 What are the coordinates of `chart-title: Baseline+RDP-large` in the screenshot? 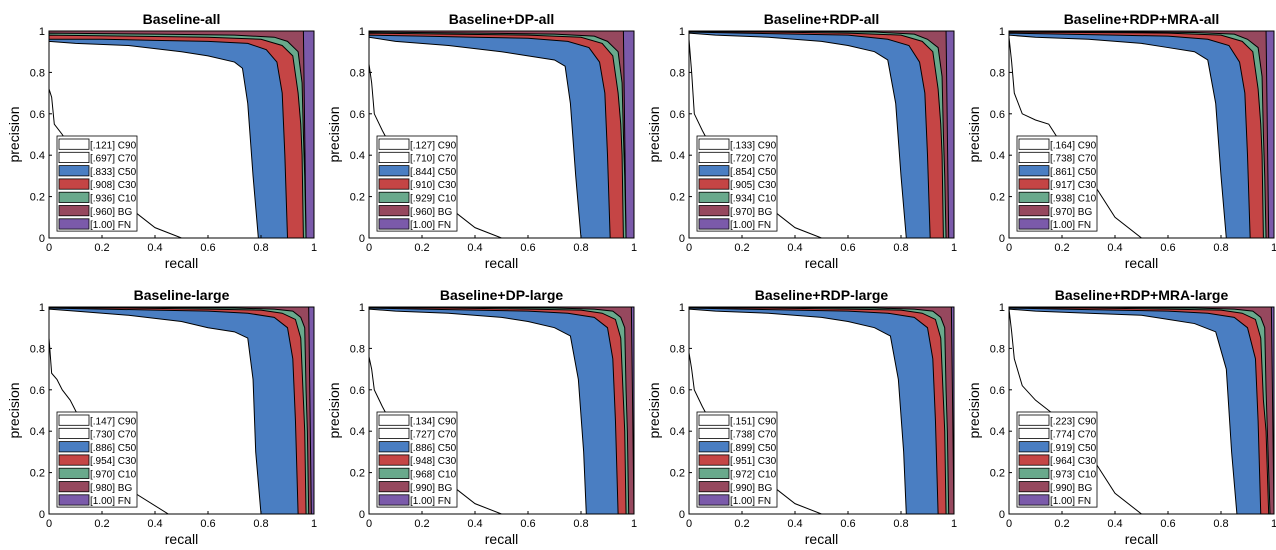 It's located at (822, 295).